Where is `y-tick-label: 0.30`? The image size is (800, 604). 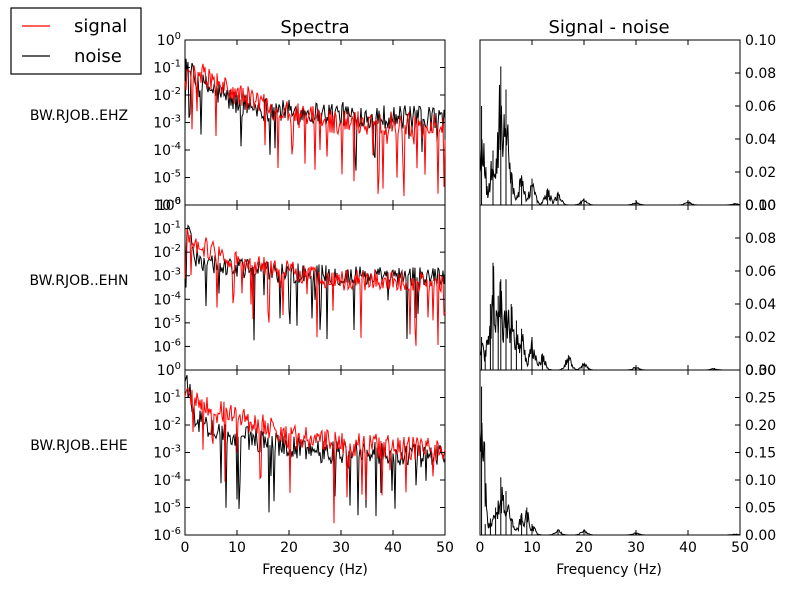 y-tick-label: 0.30 is located at coordinates (760, 371).